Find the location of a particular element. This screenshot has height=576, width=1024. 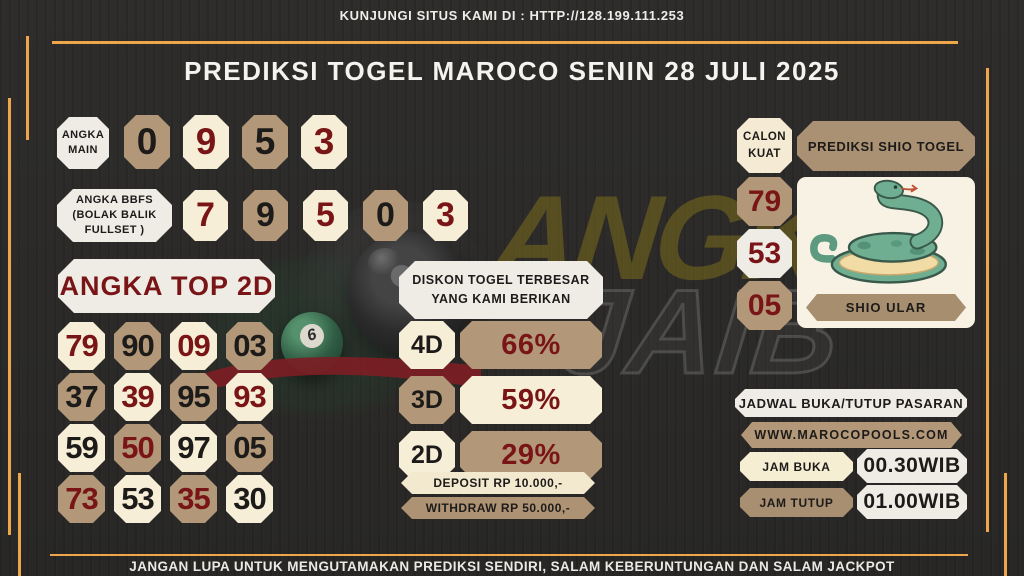

calon-kuat-number: 79 is located at coordinates (764, 201).